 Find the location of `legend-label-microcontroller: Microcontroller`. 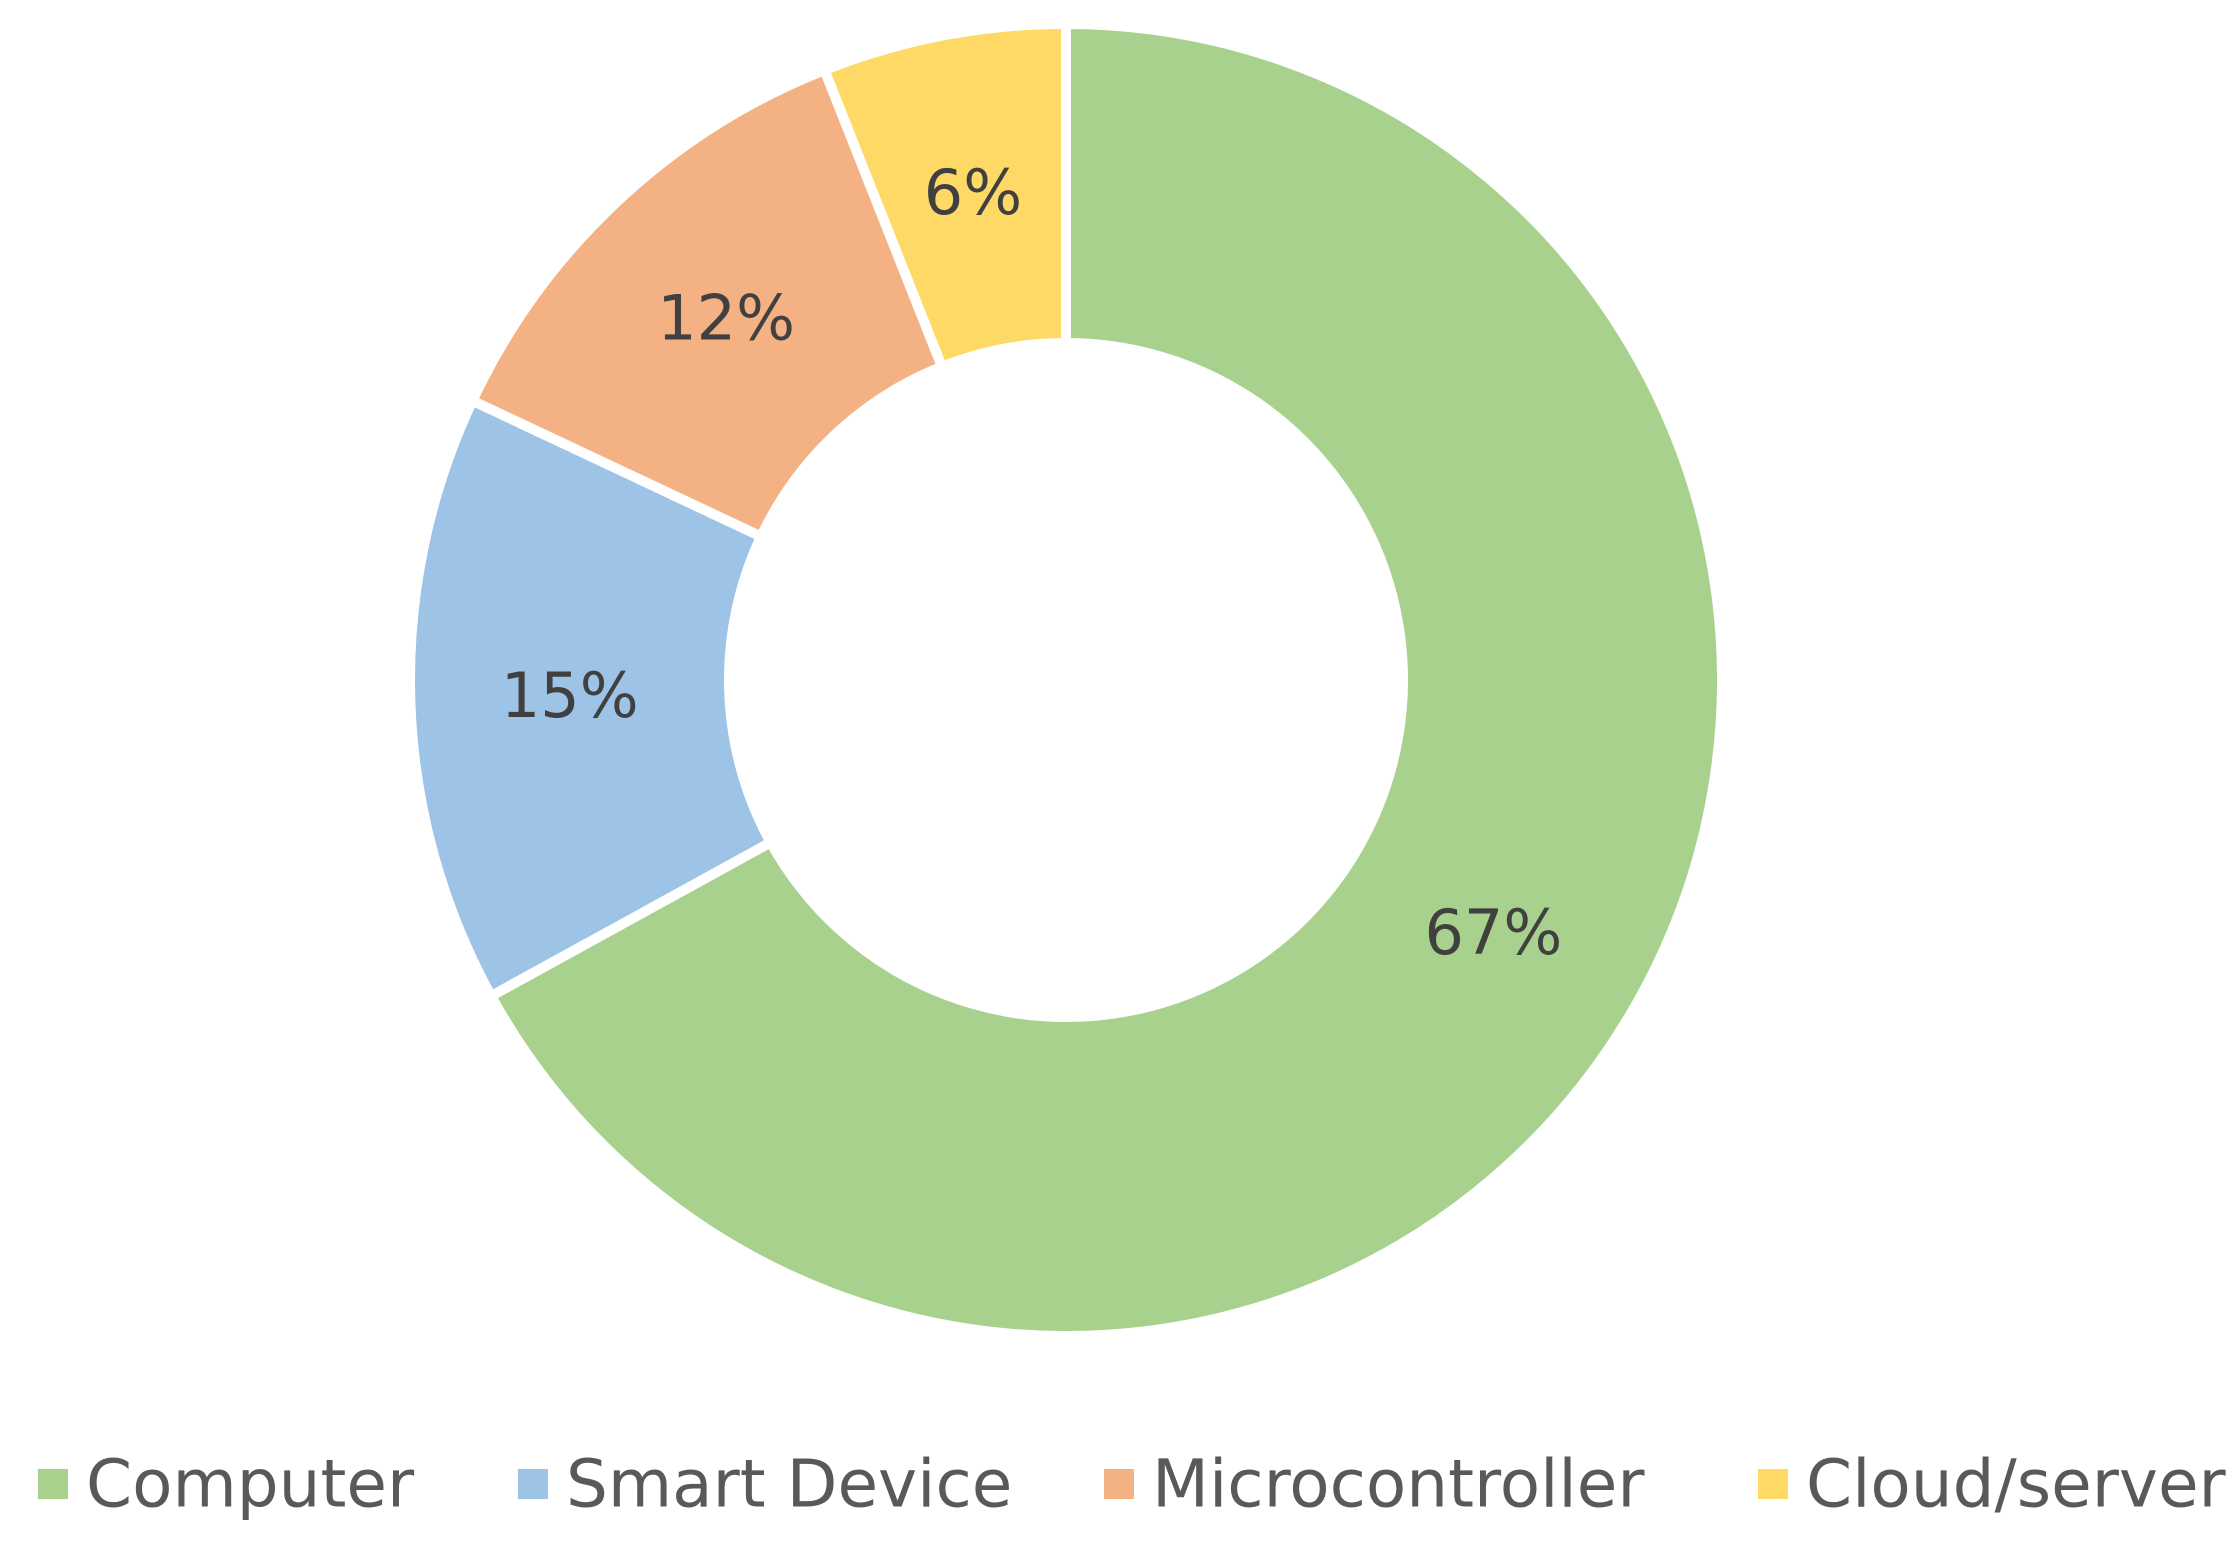

legend-label-microcontroller: Microcontroller is located at coordinates (1398, 1484).